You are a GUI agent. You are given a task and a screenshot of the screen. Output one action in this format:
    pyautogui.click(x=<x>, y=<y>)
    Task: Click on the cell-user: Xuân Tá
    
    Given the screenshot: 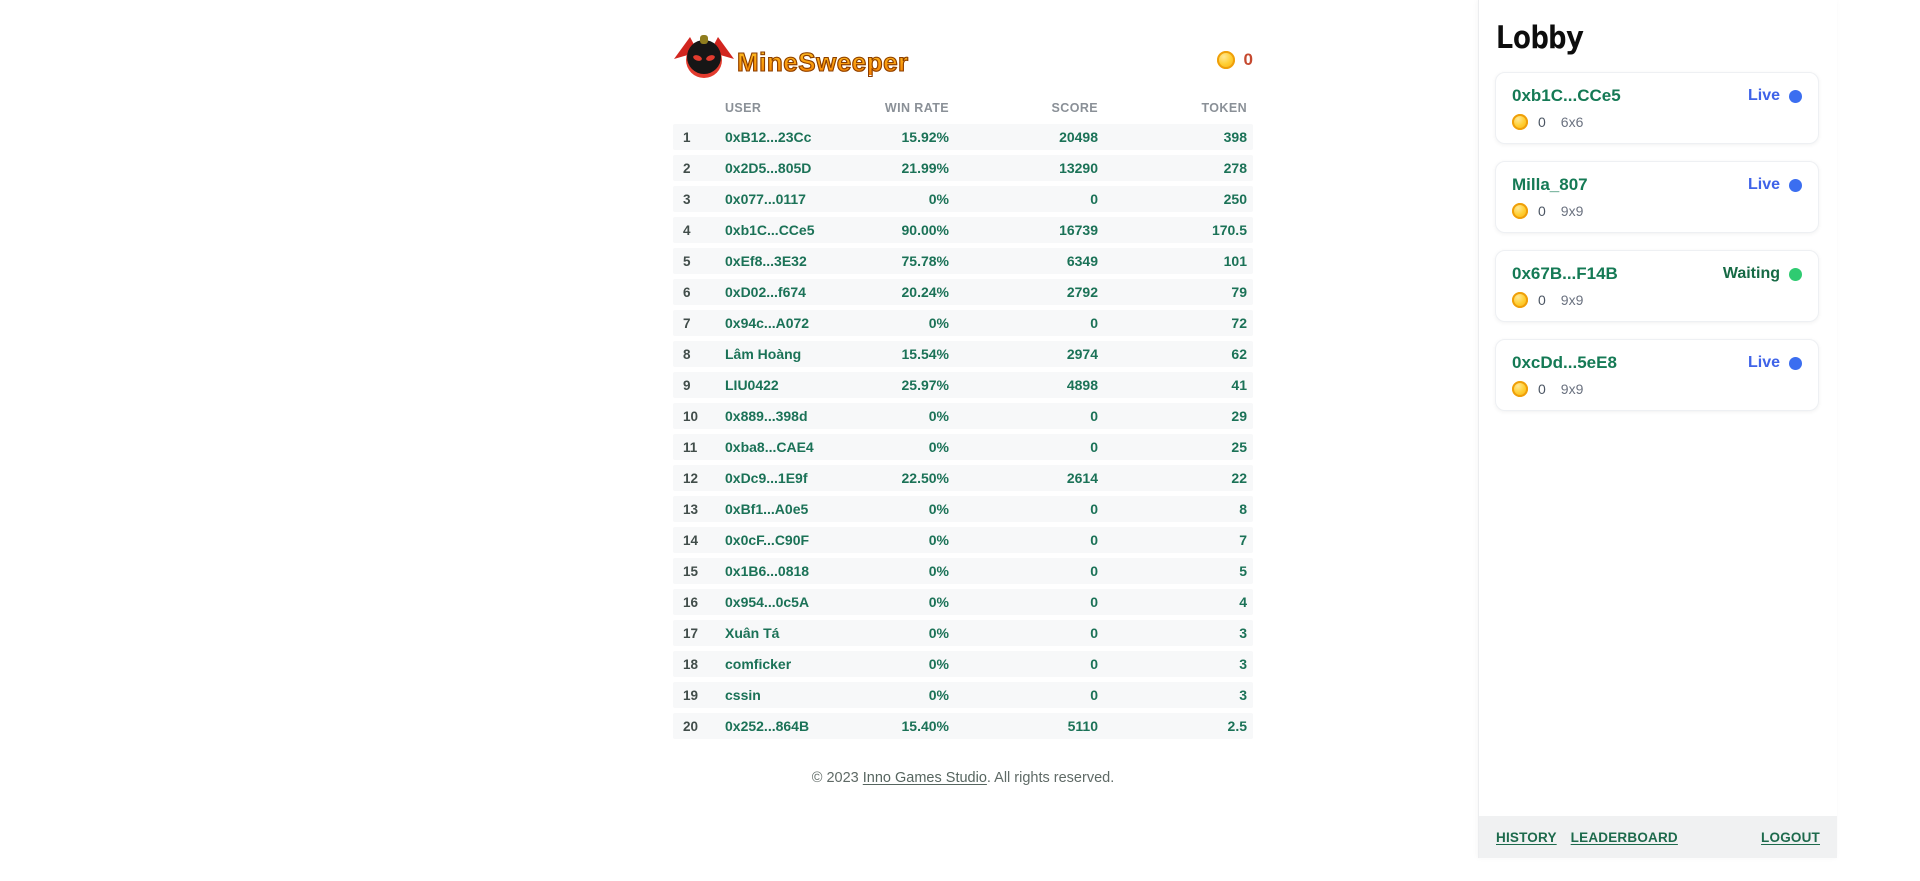 What is the action you would take?
    pyautogui.click(x=795, y=633)
    